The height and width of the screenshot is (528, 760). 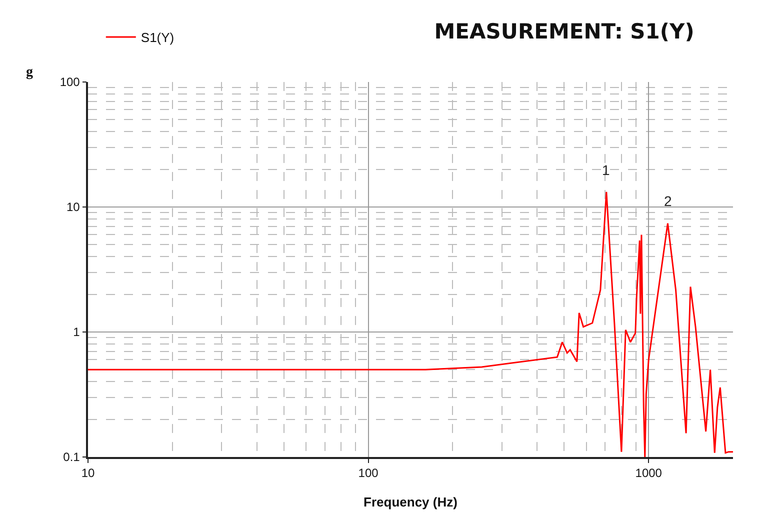 I want to click on y-axis-title: g, so click(x=29, y=72).